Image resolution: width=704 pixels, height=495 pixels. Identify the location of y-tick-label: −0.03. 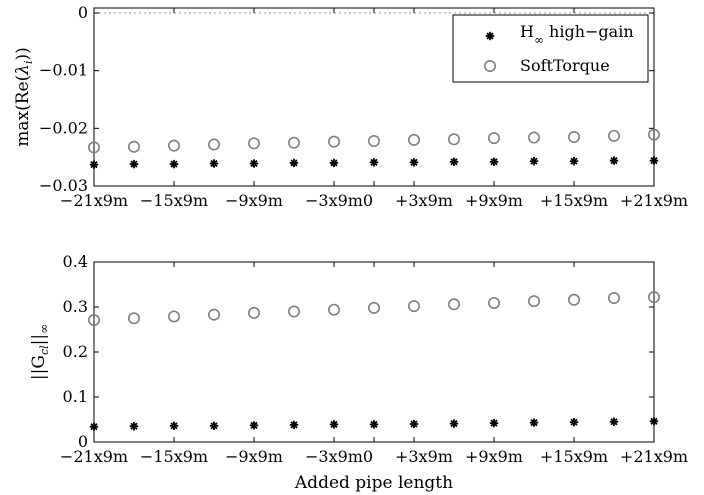
(63, 185).